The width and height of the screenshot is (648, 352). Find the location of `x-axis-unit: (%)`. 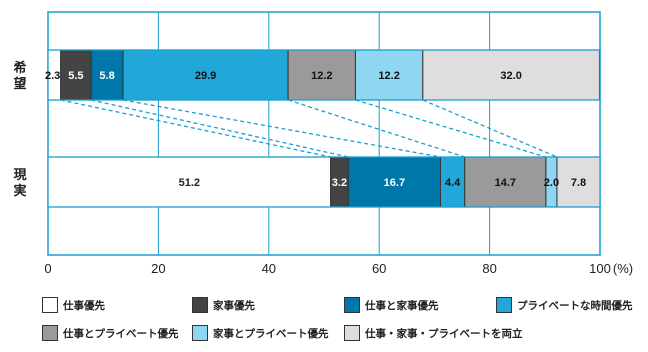

x-axis-unit: (%) is located at coordinates (623, 268).